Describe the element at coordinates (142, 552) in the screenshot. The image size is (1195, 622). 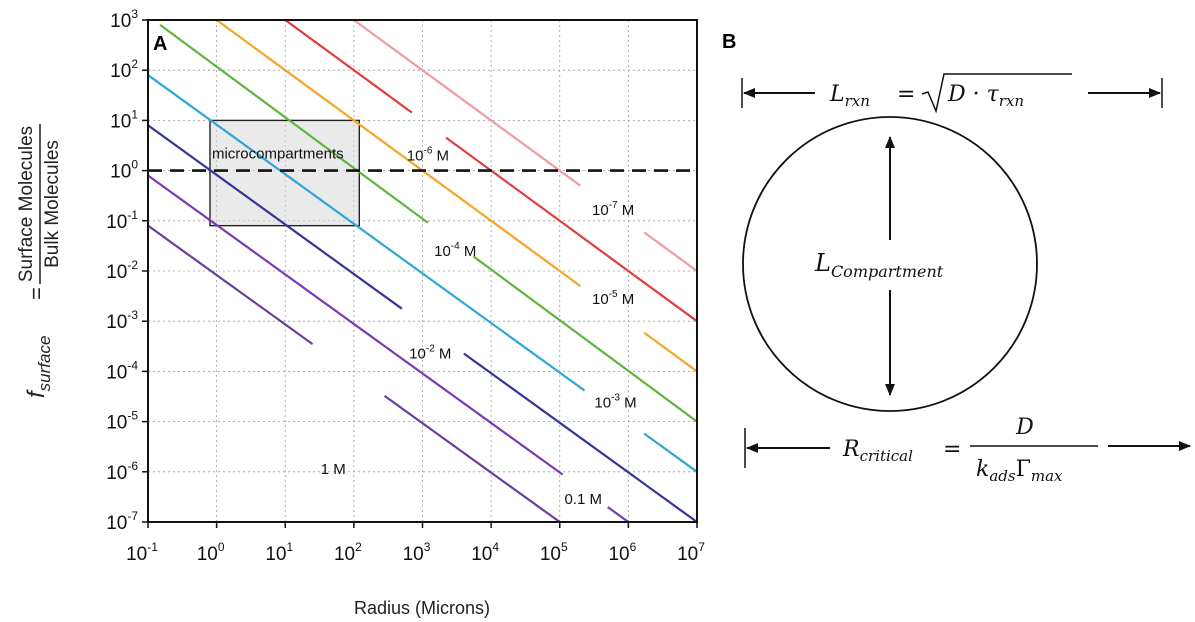
I see `x-tick-label-0: 10⁻¹` at that location.